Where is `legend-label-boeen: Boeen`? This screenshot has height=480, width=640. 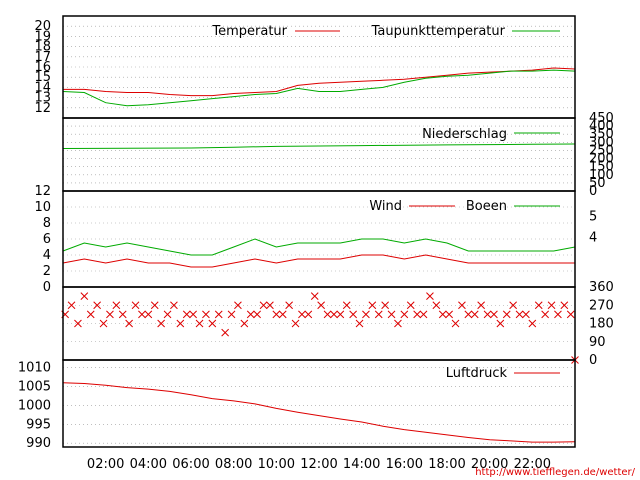
legend-label-boeen: Boeen is located at coordinates (486, 206).